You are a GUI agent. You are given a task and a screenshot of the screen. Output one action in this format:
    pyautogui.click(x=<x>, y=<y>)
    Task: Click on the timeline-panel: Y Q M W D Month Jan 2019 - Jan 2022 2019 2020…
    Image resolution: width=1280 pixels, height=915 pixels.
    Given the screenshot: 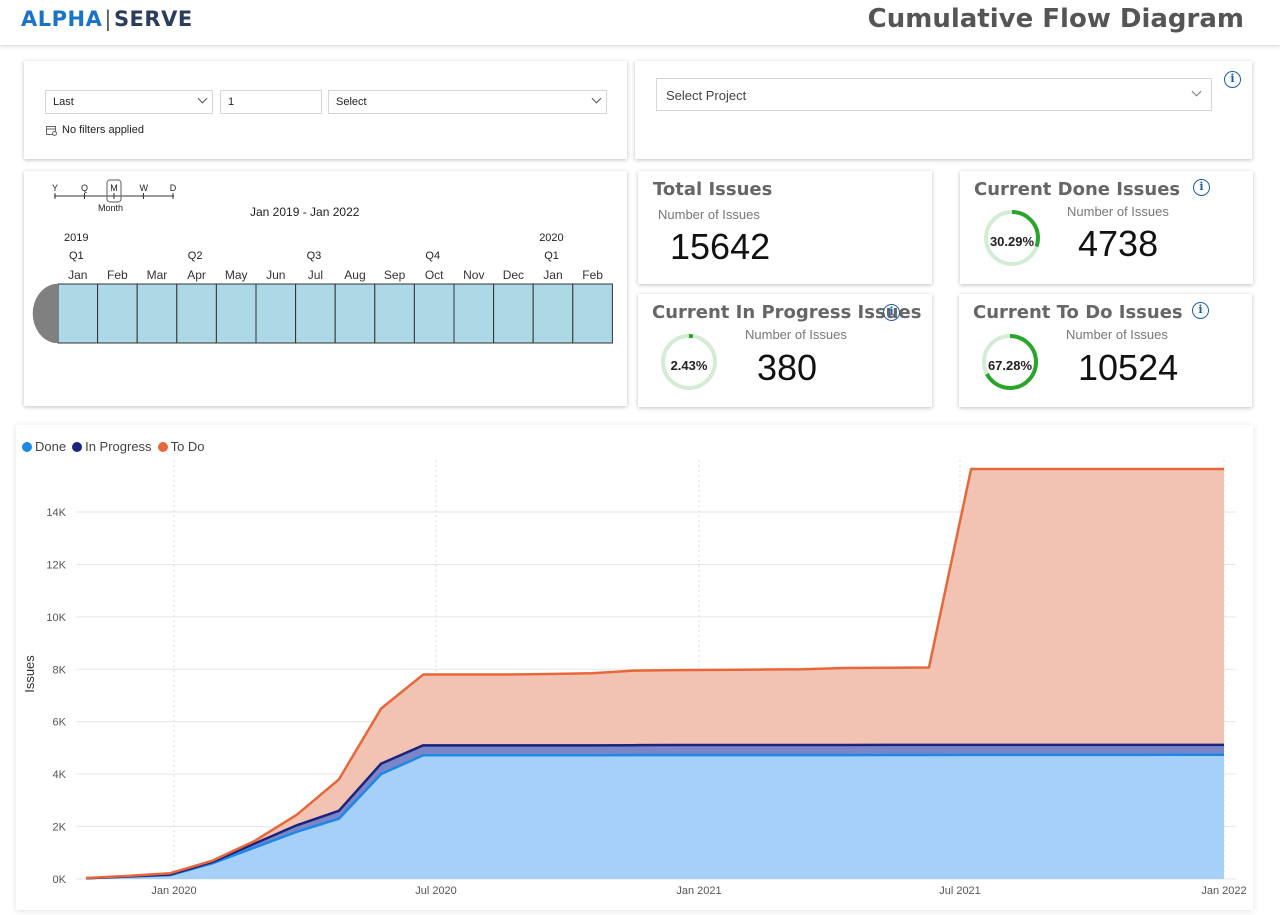 What is the action you would take?
    pyautogui.click(x=325, y=288)
    